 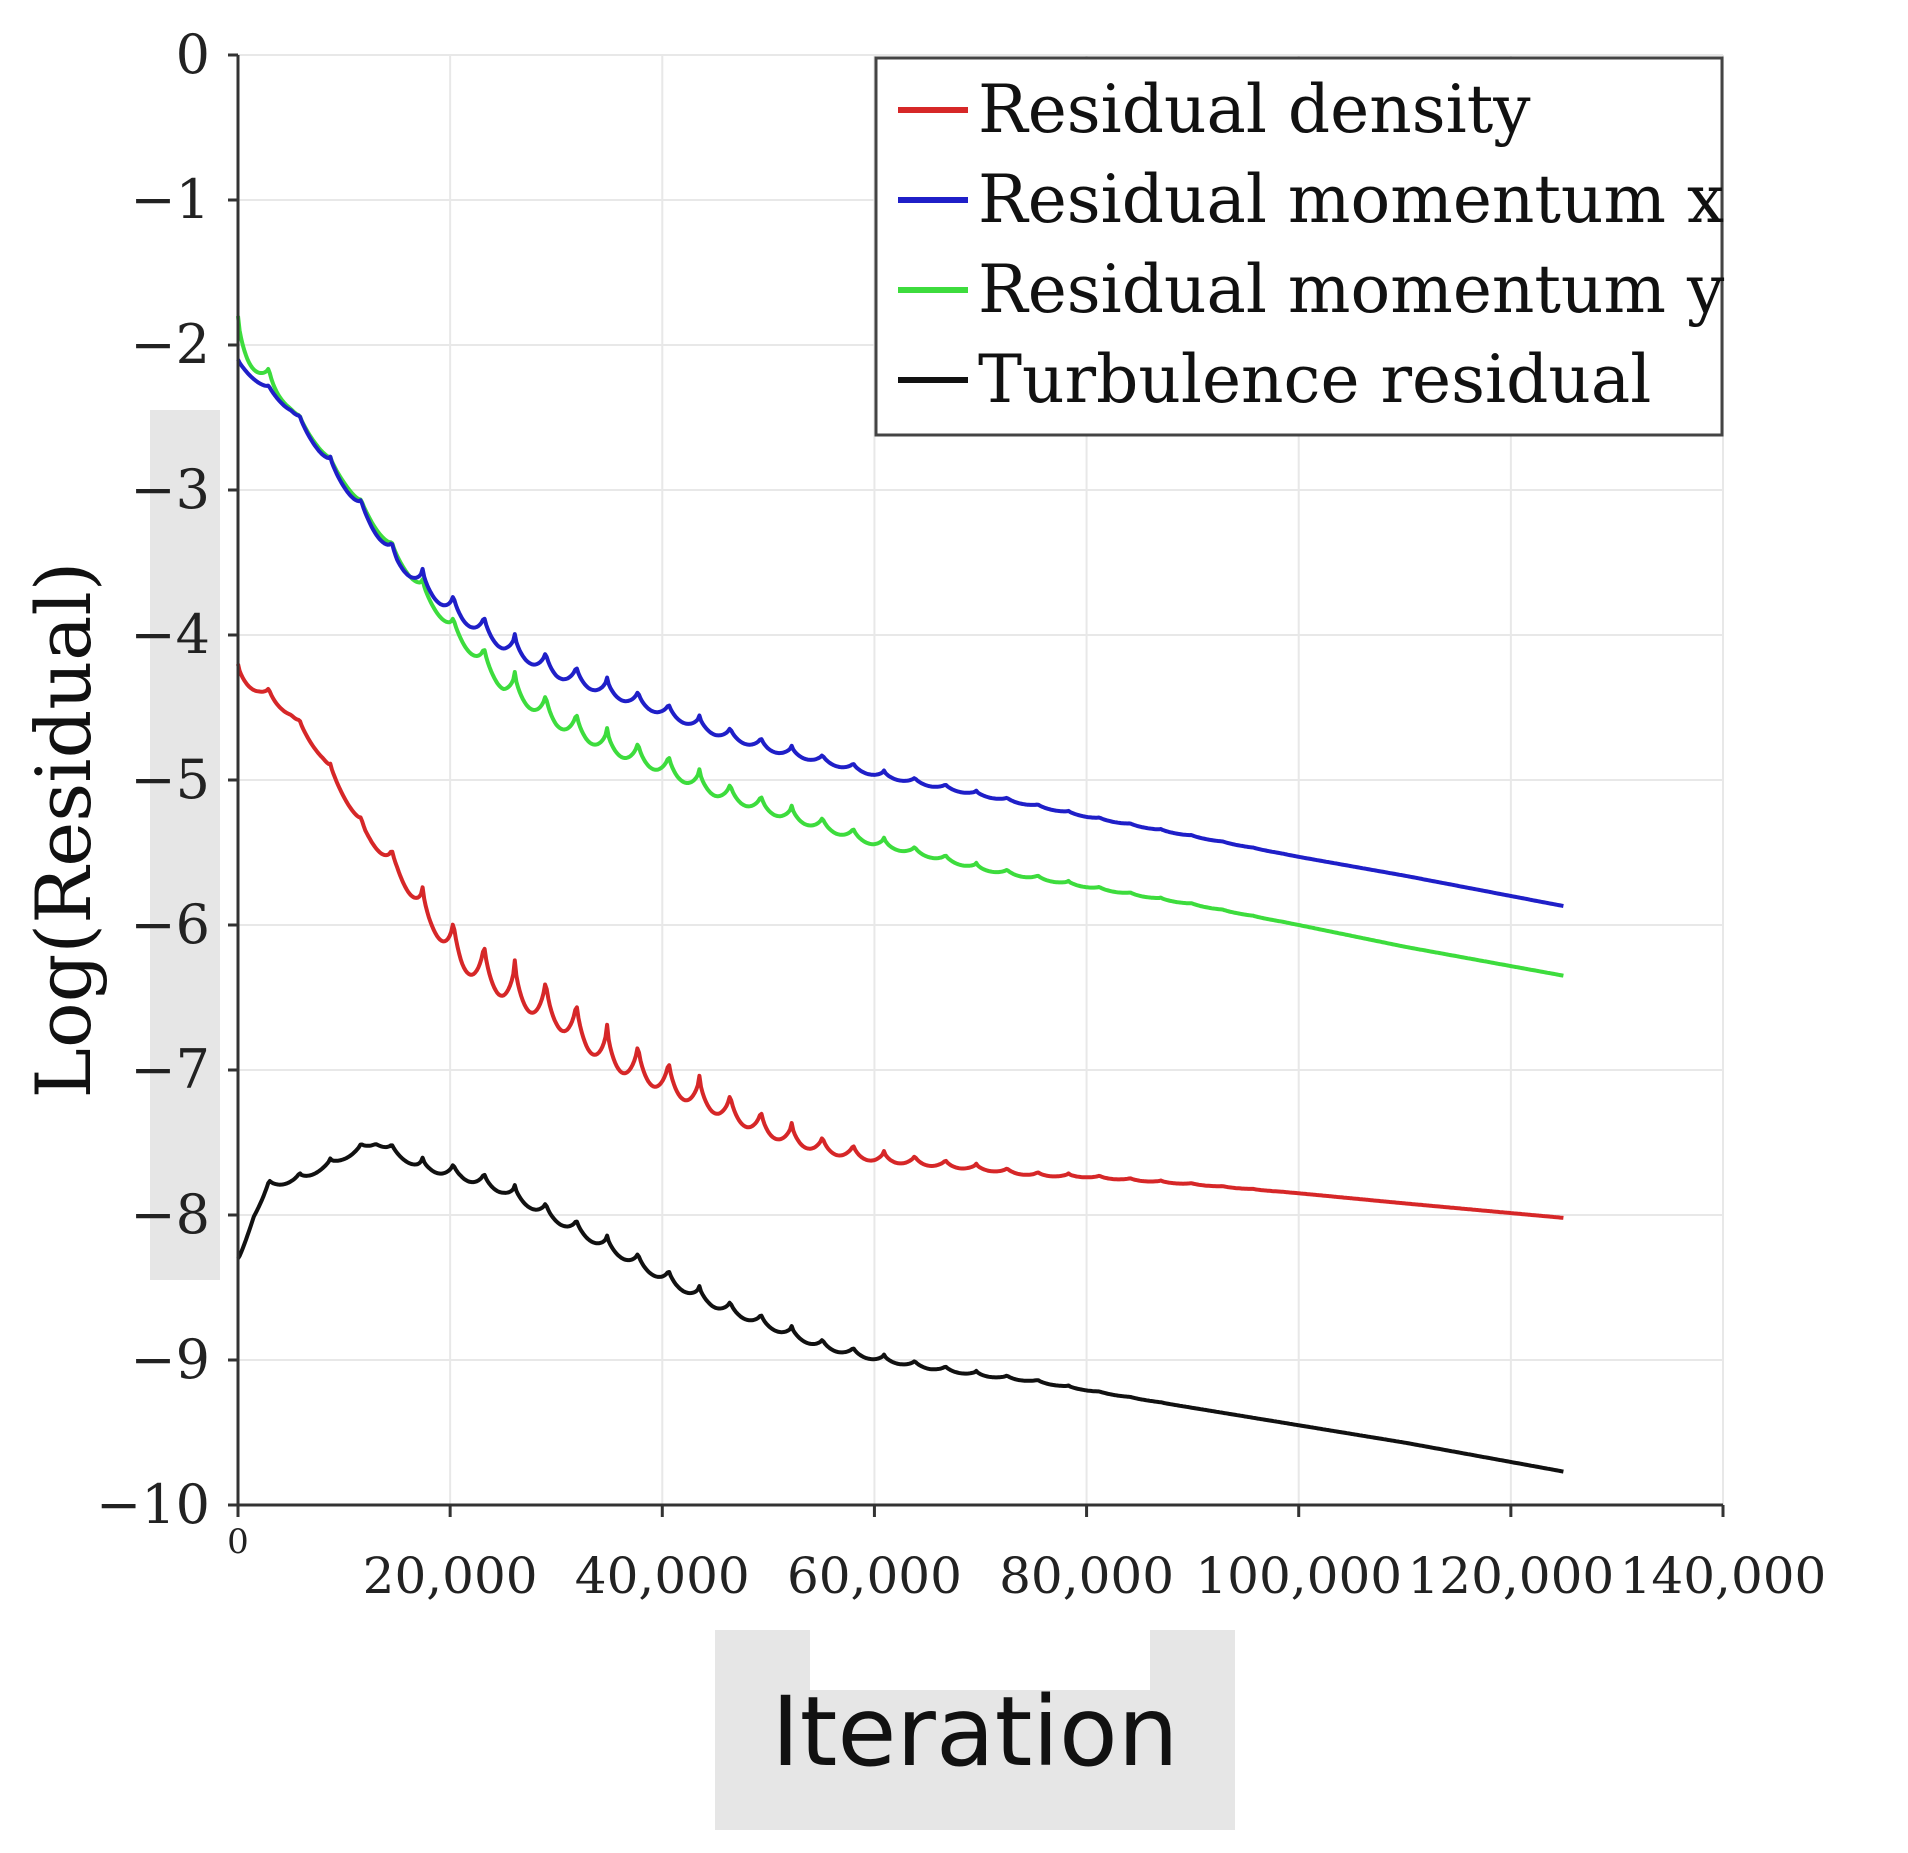 I want to click on y-tick-label: −10, so click(x=153, y=1504).